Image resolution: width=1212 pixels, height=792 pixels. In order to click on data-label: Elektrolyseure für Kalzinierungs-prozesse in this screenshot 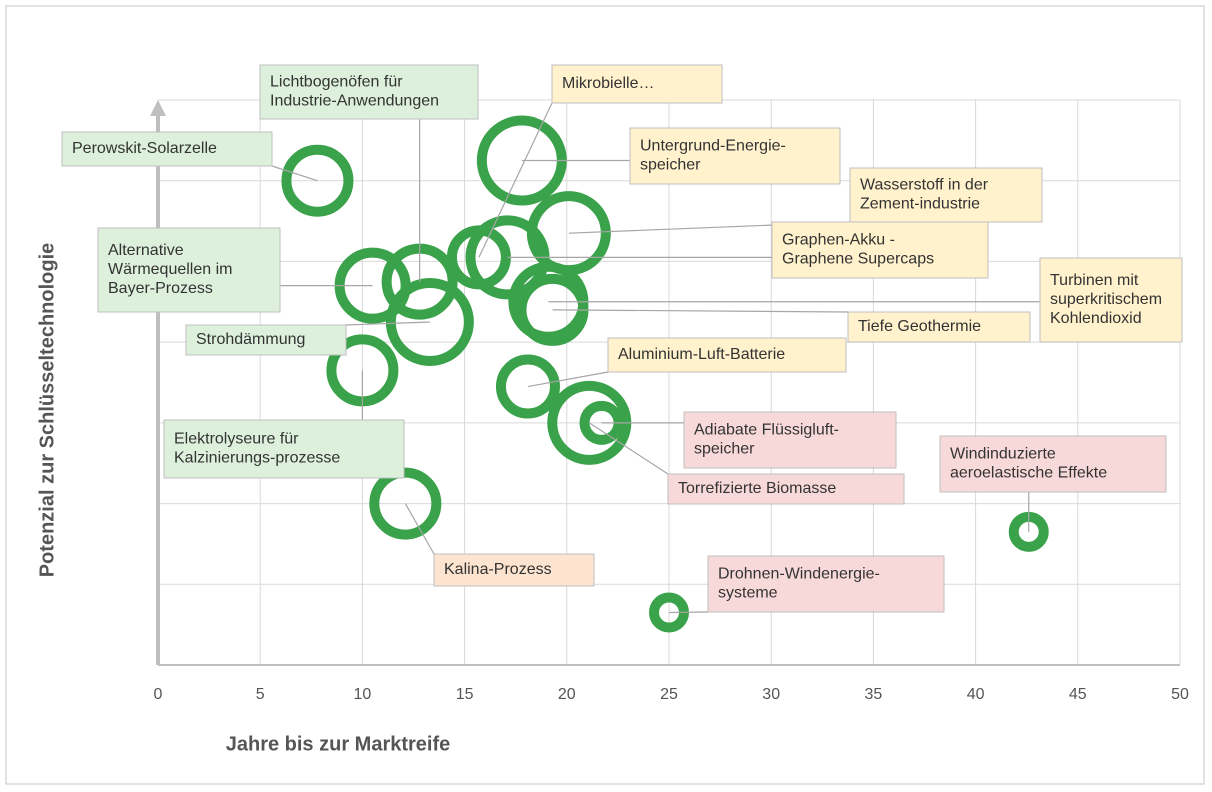, I will do `click(284, 449)`.